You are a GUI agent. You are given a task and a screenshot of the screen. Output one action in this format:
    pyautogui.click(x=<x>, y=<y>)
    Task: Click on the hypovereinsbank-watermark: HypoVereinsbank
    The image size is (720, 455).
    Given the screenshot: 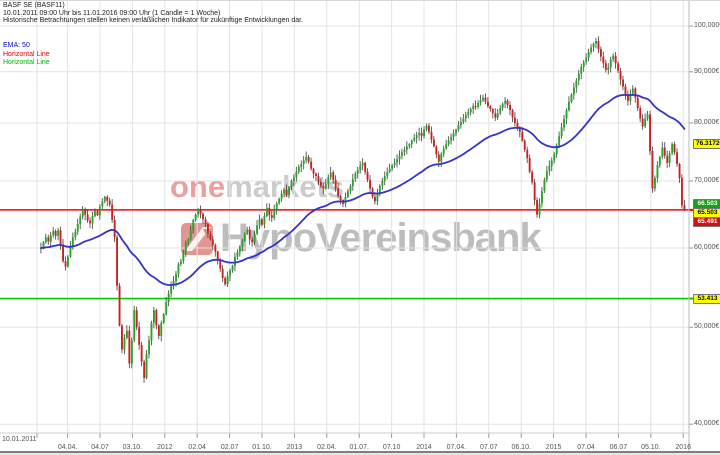 What is the action you would take?
    pyautogui.click(x=361, y=238)
    